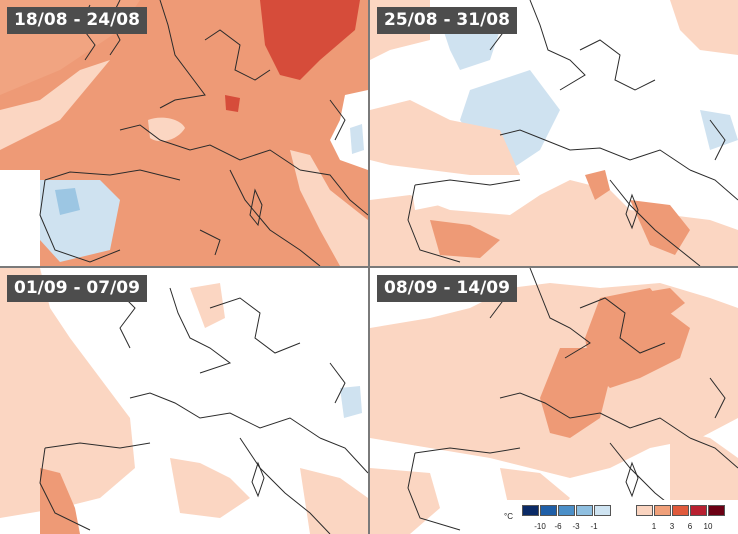 The image size is (738, 534). What do you see at coordinates (447, 288) in the screenshot?
I see `week-date-range-label: 08/09 - 14/09` at bounding box center [447, 288].